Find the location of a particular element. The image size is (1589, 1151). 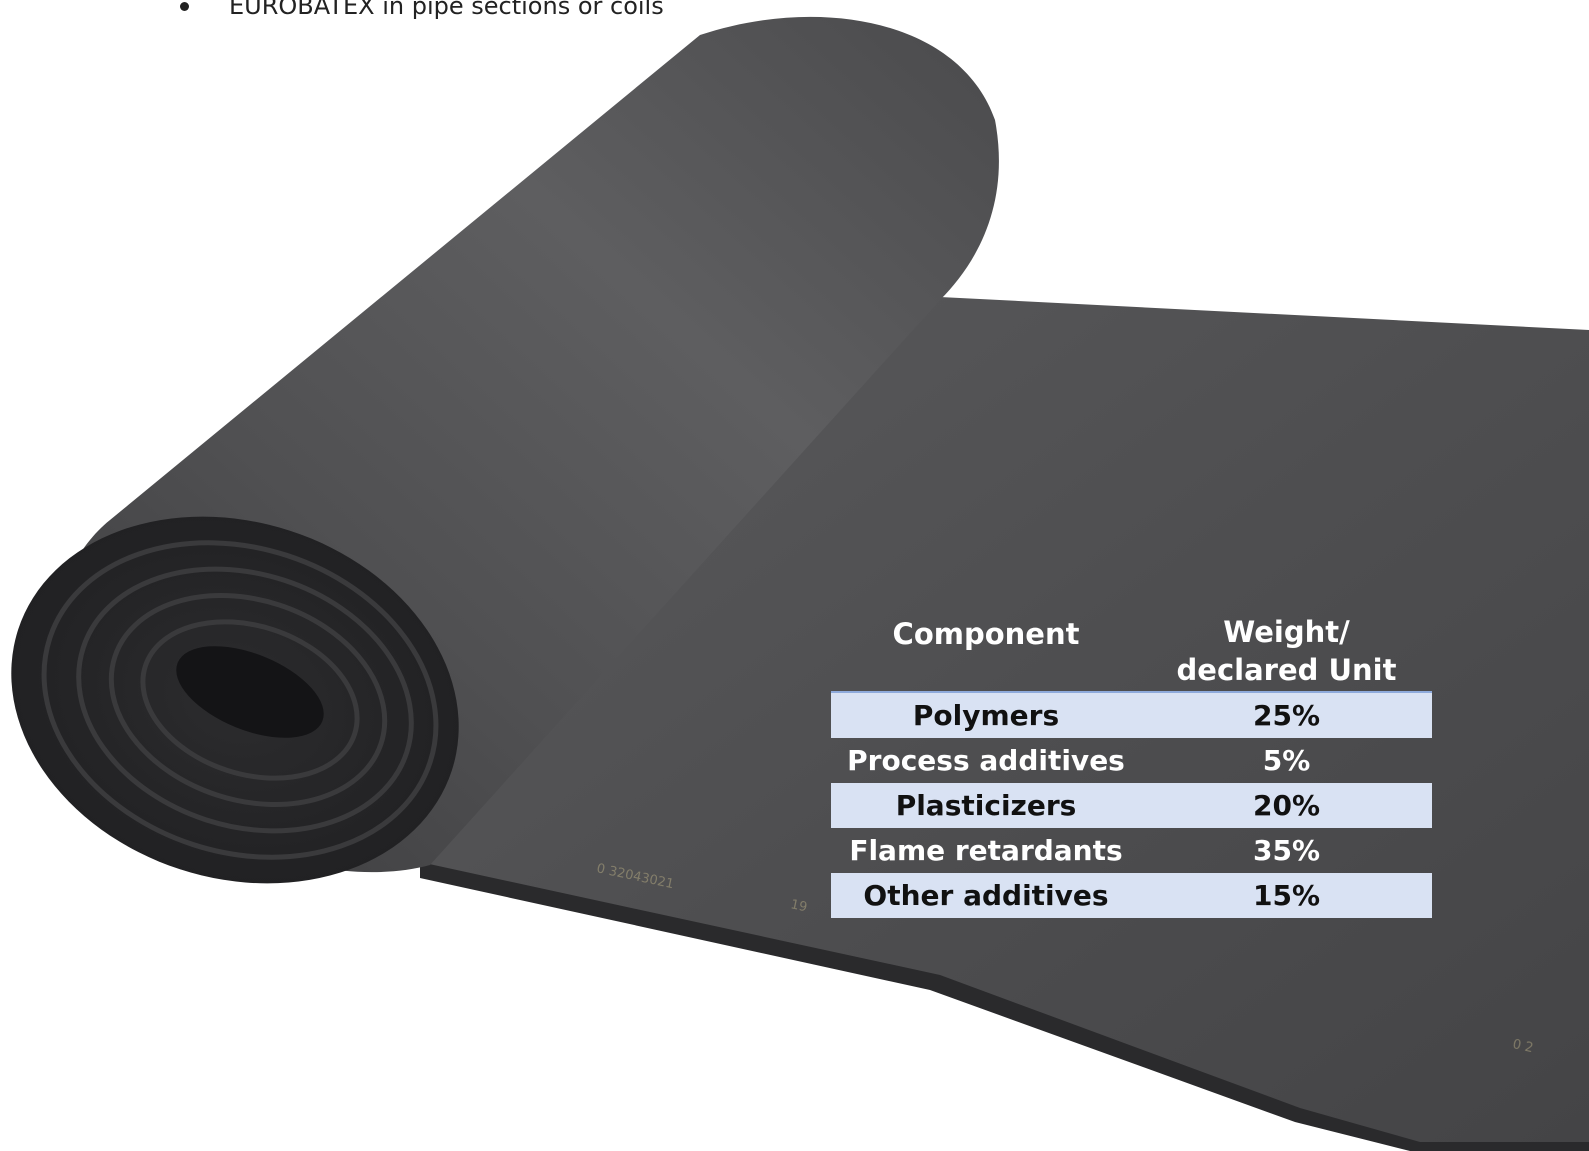

row-component: Flame retardants is located at coordinates (986, 850).